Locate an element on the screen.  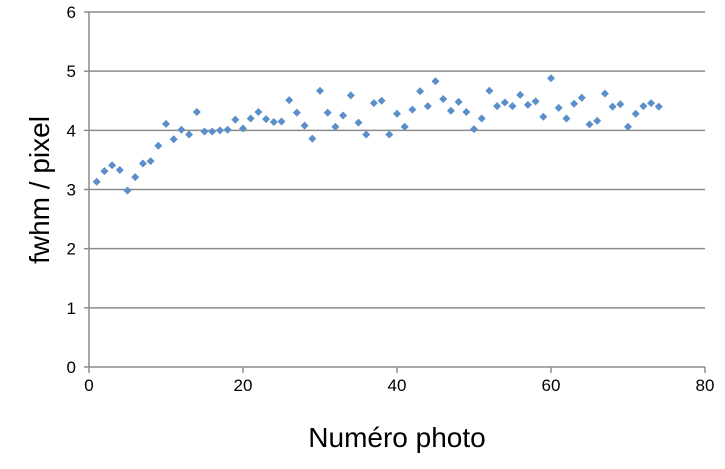
y-tick-labels: 0 1 2 3 4 5 6 is located at coordinates (71, 190).